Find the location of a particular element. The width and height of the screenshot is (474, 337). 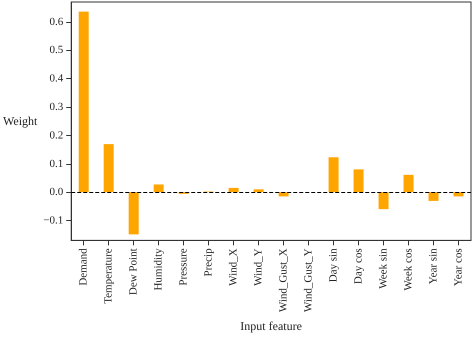

x-tick-label: Year cos is located at coordinates (458, 267).